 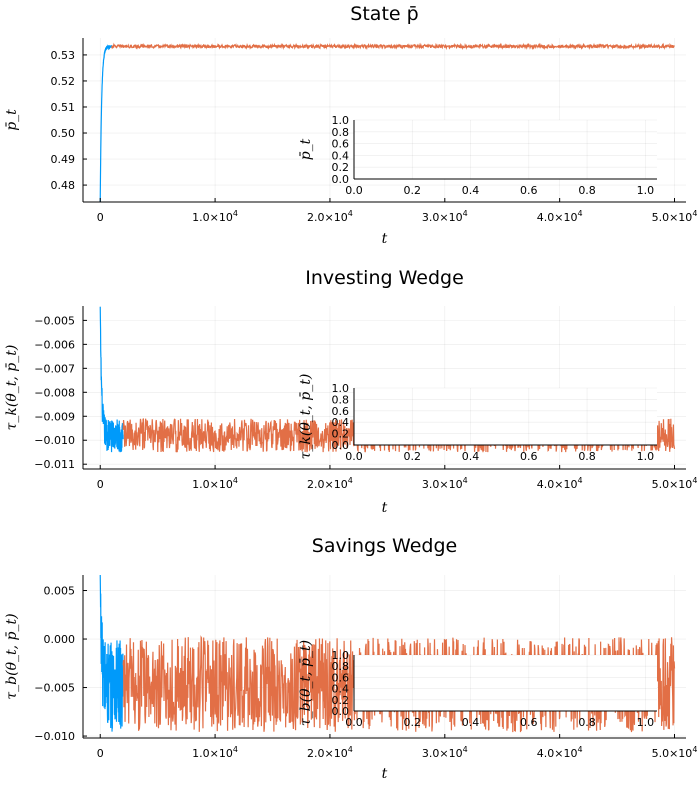 I want to click on y-tick-label: 0.48, so click(x=63, y=185).